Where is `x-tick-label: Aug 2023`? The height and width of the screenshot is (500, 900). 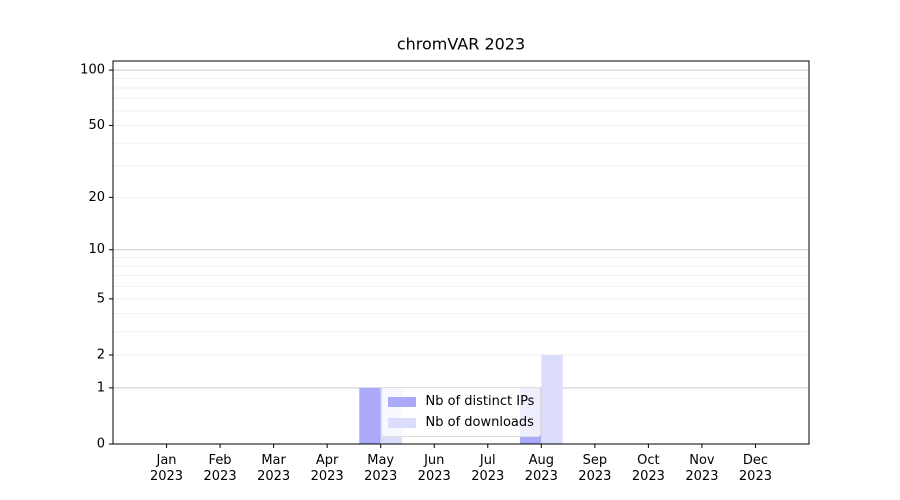 x-tick-label: Aug 2023 is located at coordinates (541, 468).